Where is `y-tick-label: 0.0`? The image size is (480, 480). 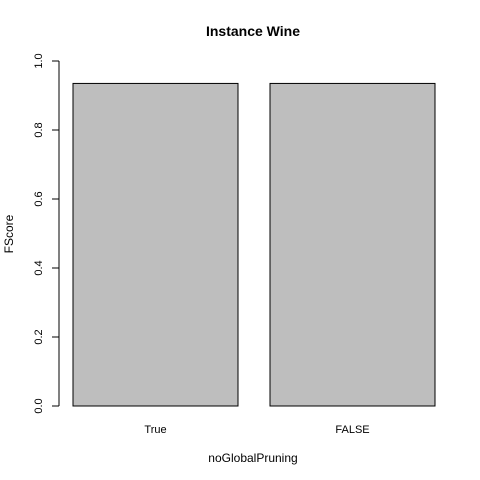 y-tick-label: 0.0 is located at coordinates (39, 405).